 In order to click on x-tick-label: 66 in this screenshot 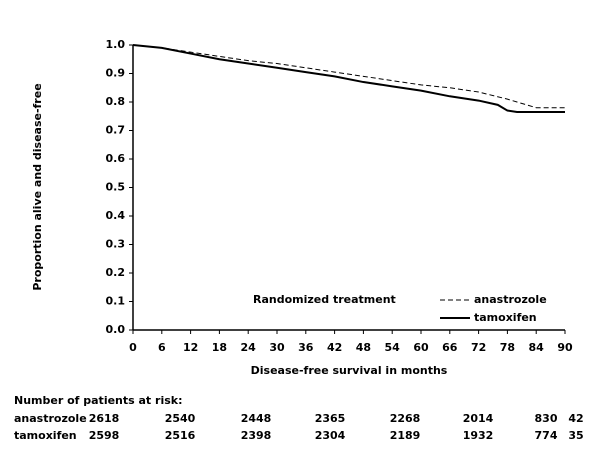, I will do `click(450, 347)`.